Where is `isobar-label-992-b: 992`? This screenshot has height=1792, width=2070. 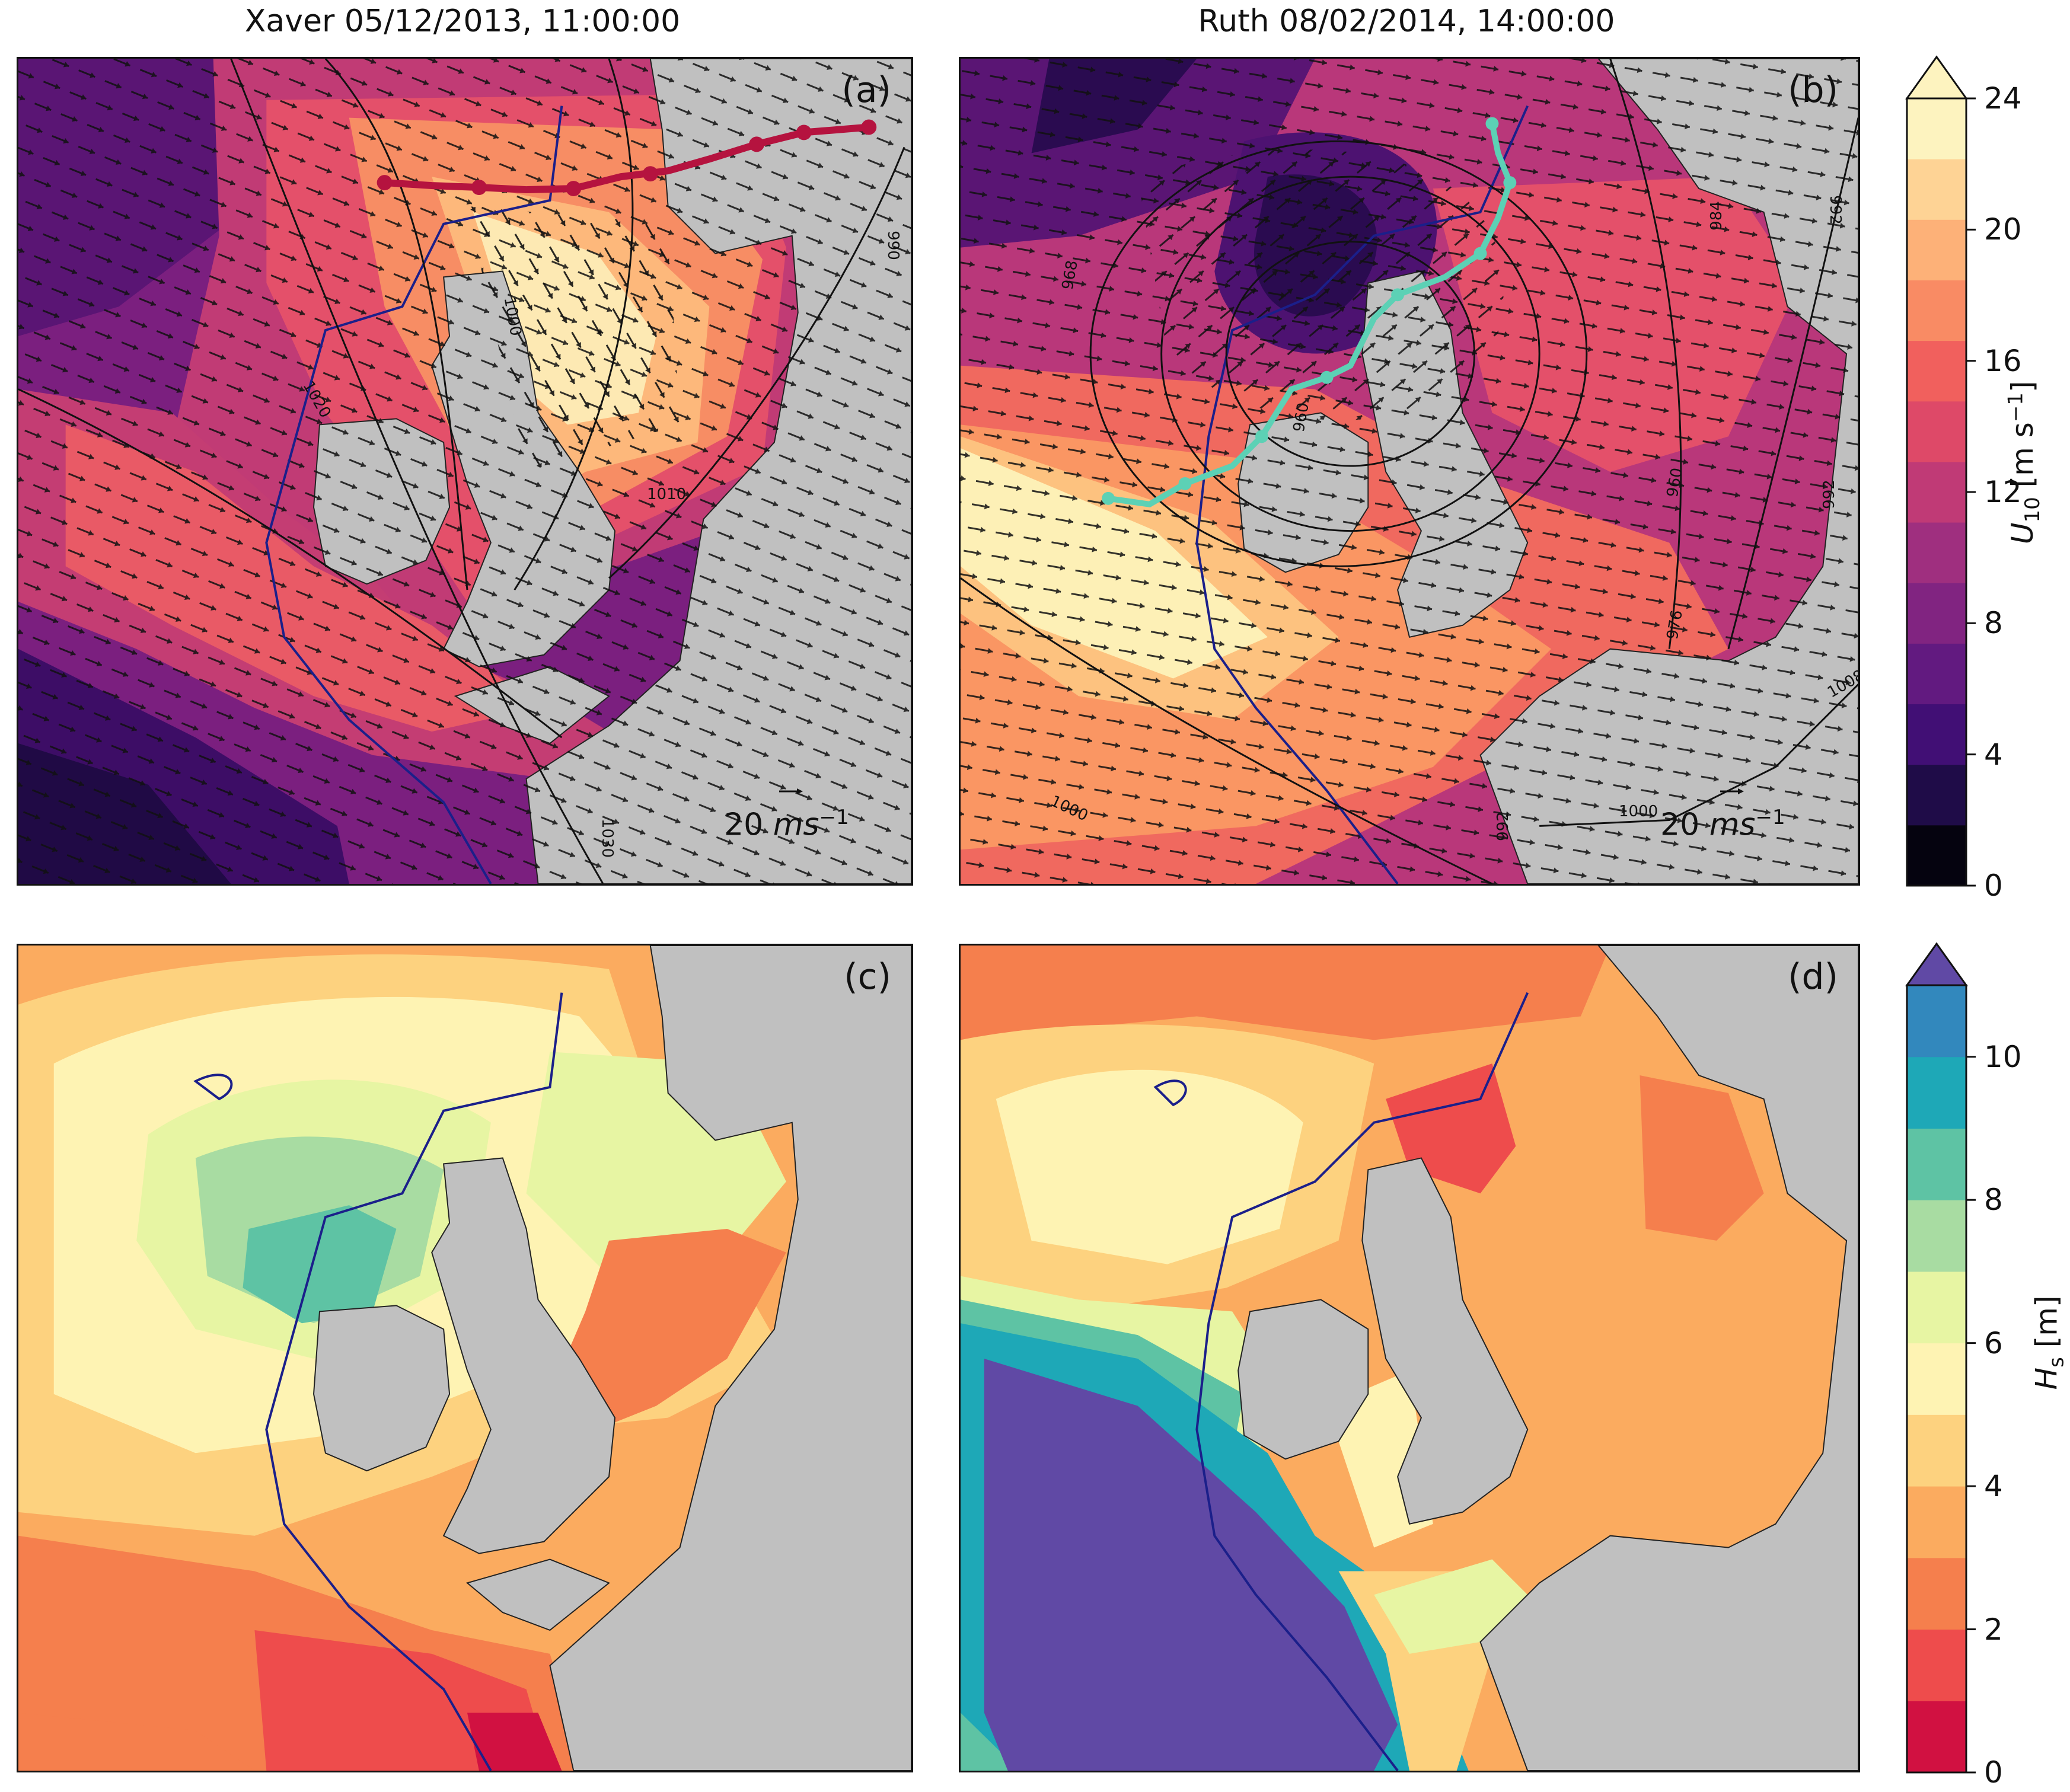 isobar-label-992-b: 992 is located at coordinates (1829, 494).